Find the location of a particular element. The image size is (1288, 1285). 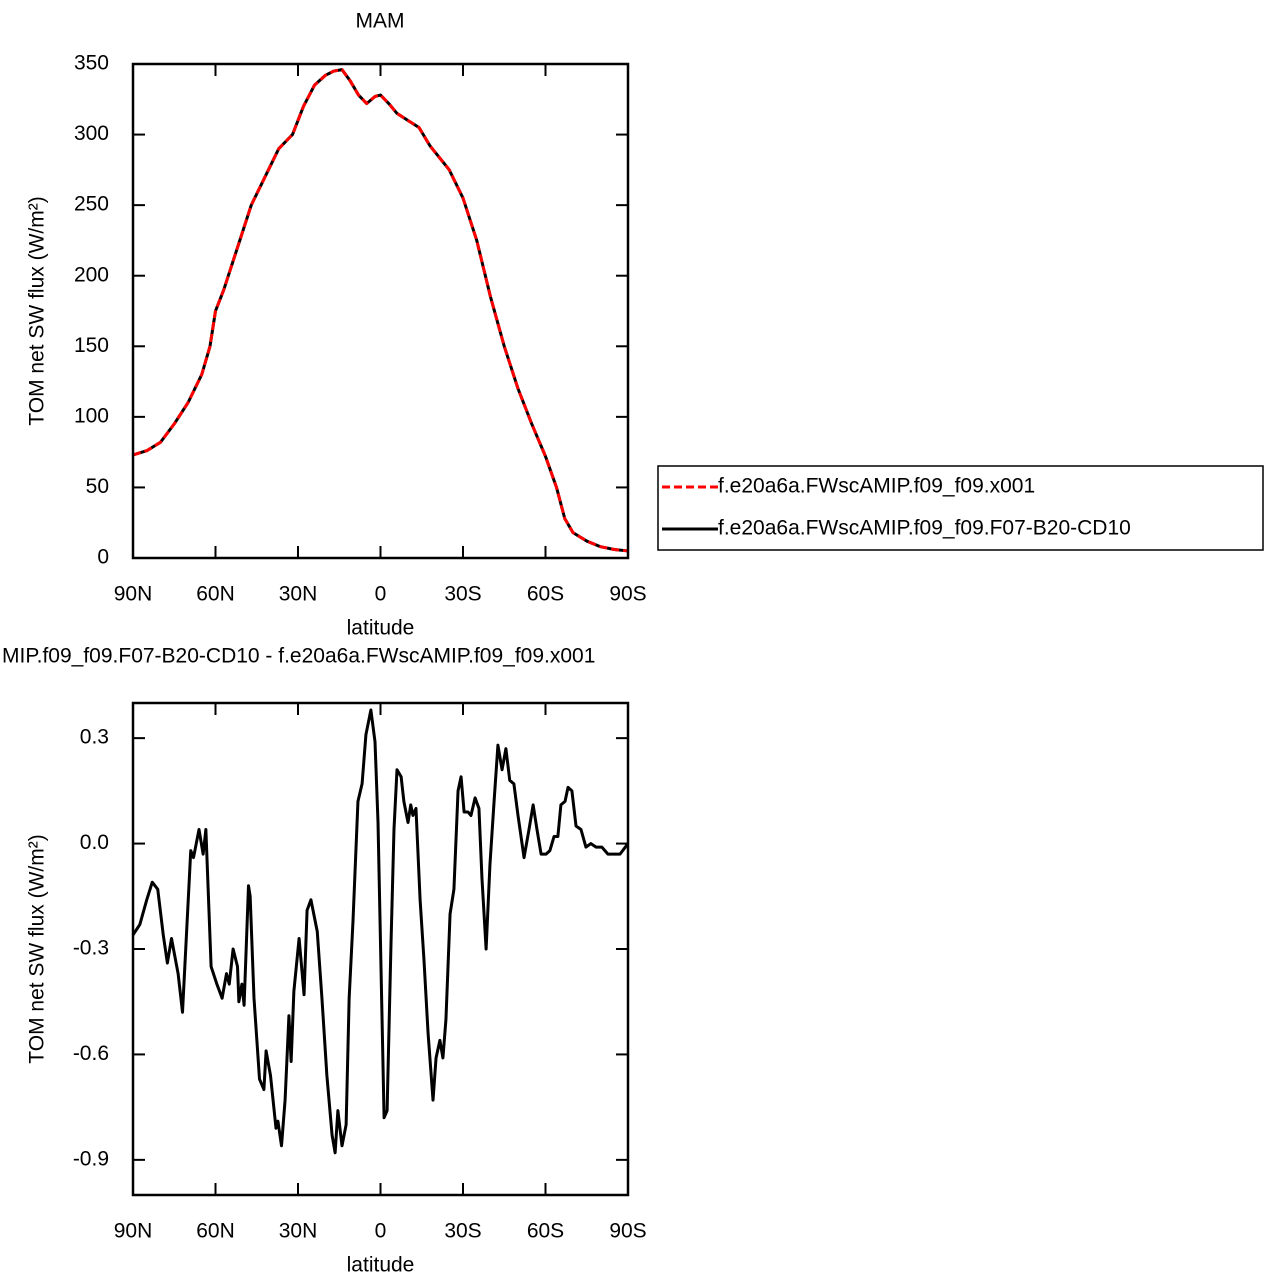

legend-label: f.e20a6a.FWscAMIP.f09_f09.x001 is located at coordinates (876, 486).